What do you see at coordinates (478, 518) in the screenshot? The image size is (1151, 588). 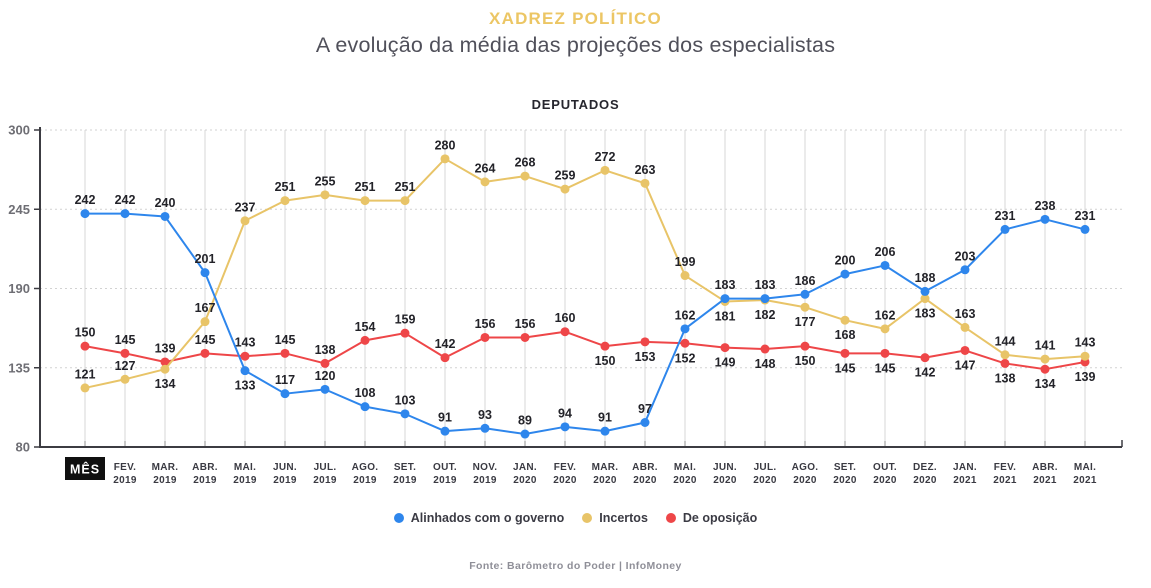 I see `legend-item-alinhados: Alinhados com o governo` at bounding box center [478, 518].